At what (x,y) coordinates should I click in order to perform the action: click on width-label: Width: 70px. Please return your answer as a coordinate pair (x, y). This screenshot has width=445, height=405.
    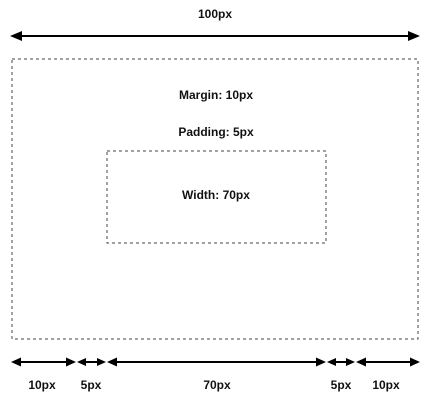
    Looking at the image, I should click on (216, 195).